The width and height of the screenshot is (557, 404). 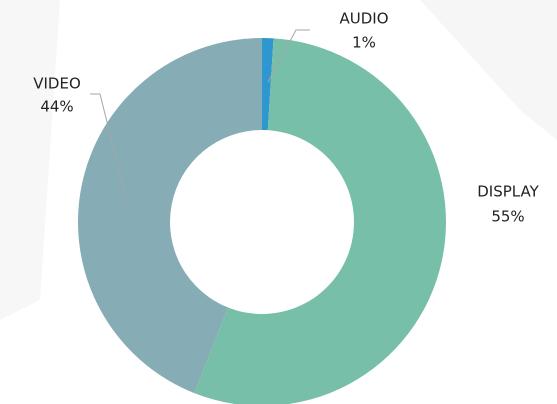 What do you see at coordinates (507, 217) in the screenshot?
I see `slice-value-label: 55%` at bounding box center [507, 217].